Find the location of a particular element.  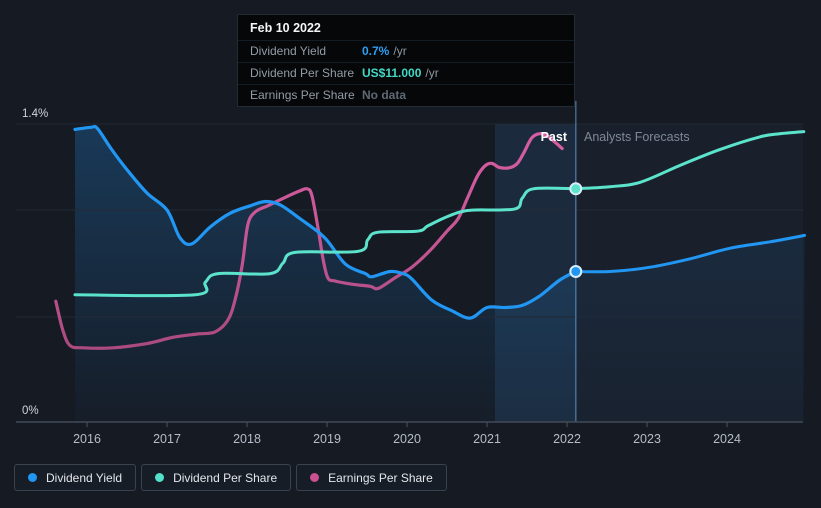

legend-label: Dividend Yield is located at coordinates (84, 477).